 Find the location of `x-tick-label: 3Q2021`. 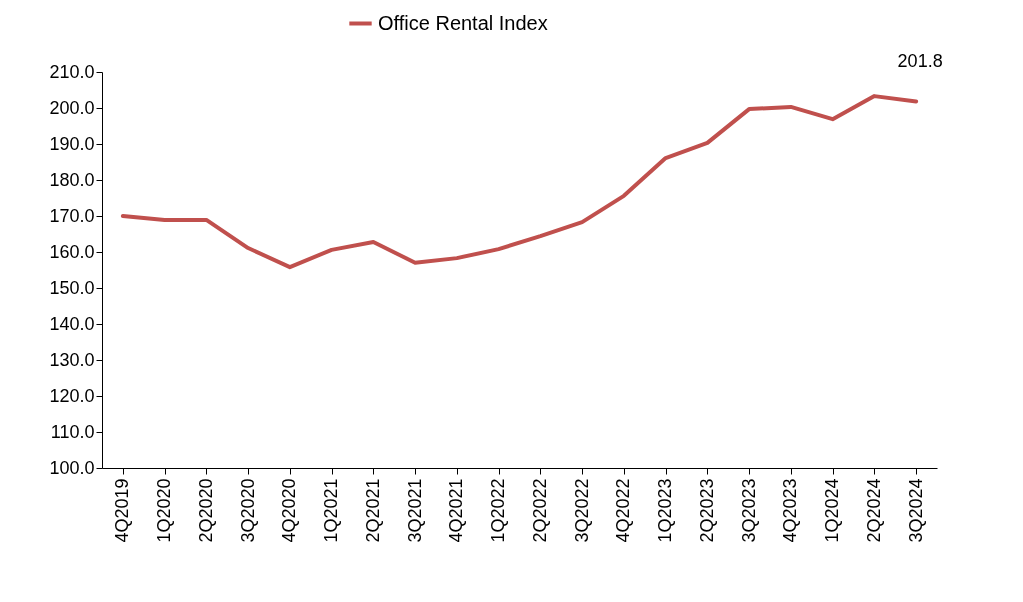

x-tick-label: 3Q2021 is located at coordinates (414, 510).